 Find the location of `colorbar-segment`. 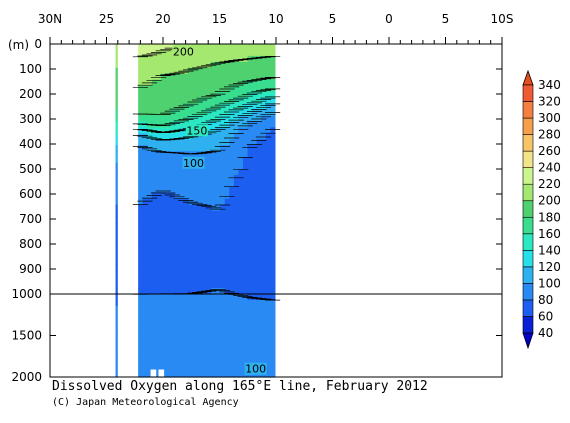

colorbar-segment is located at coordinates (528, 292).